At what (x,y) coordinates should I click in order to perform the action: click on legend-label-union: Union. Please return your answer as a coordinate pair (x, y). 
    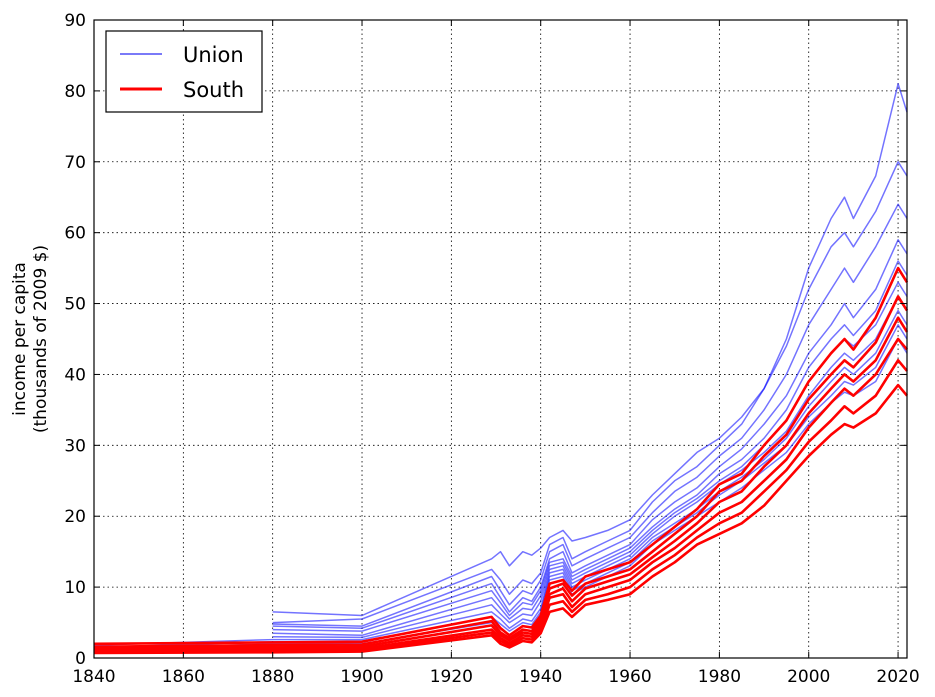
    Looking at the image, I should click on (213, 55).